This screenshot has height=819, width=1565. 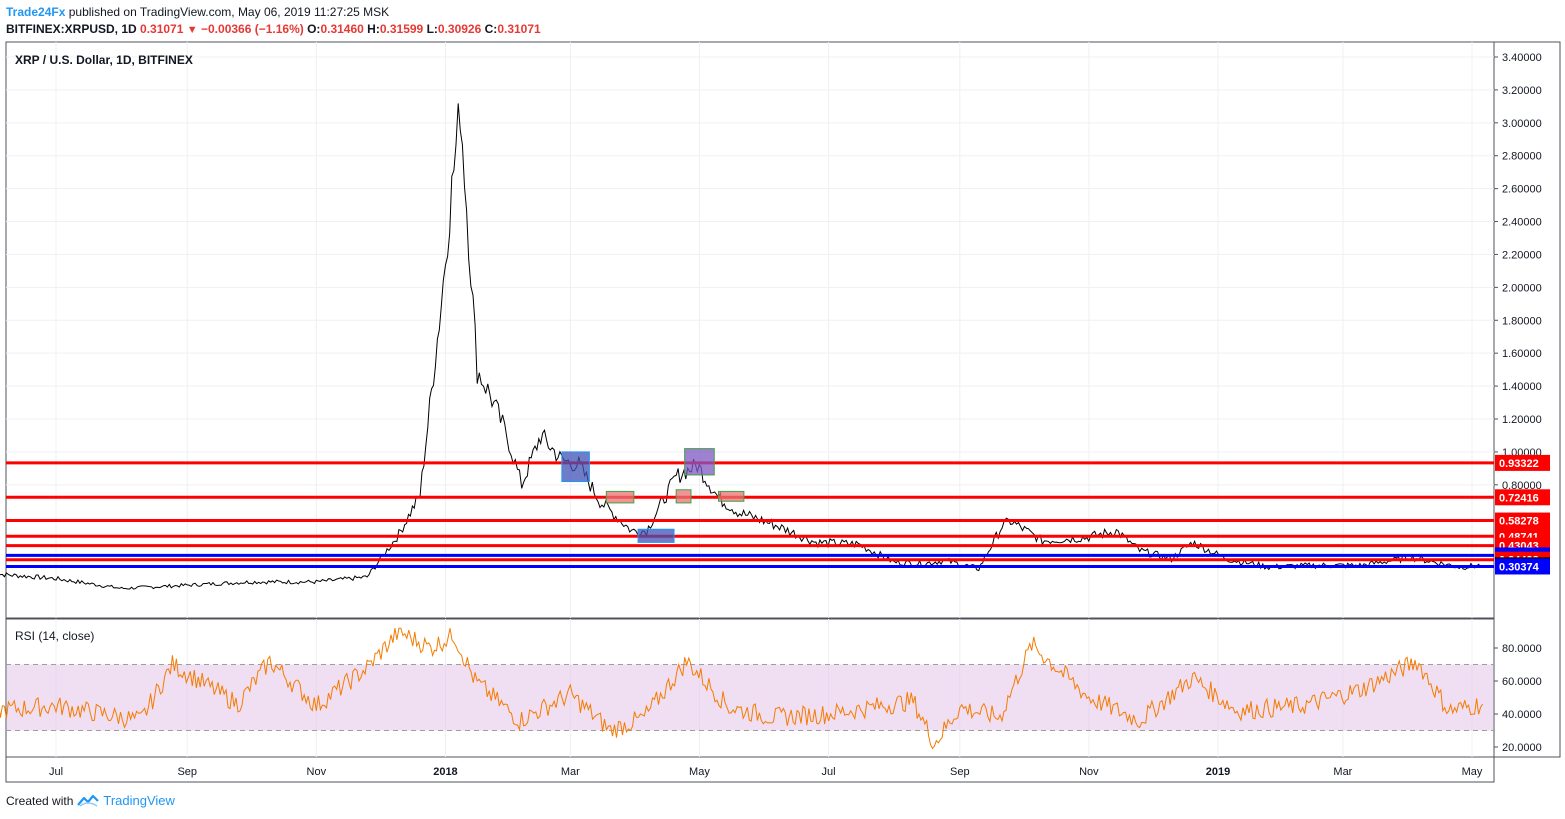 What do you see at coordinates (432, 29) in the screenshot?
I see `low-label: L:` at bounding box center [432, 29].